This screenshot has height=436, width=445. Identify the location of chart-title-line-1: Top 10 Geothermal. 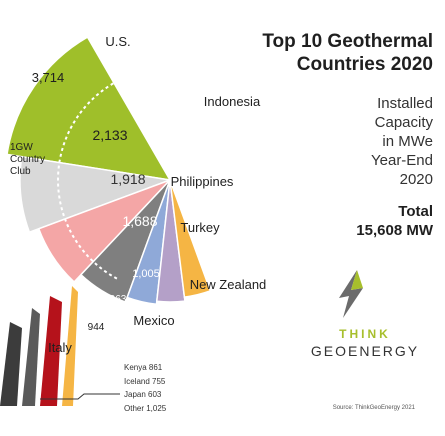
(347, 41).